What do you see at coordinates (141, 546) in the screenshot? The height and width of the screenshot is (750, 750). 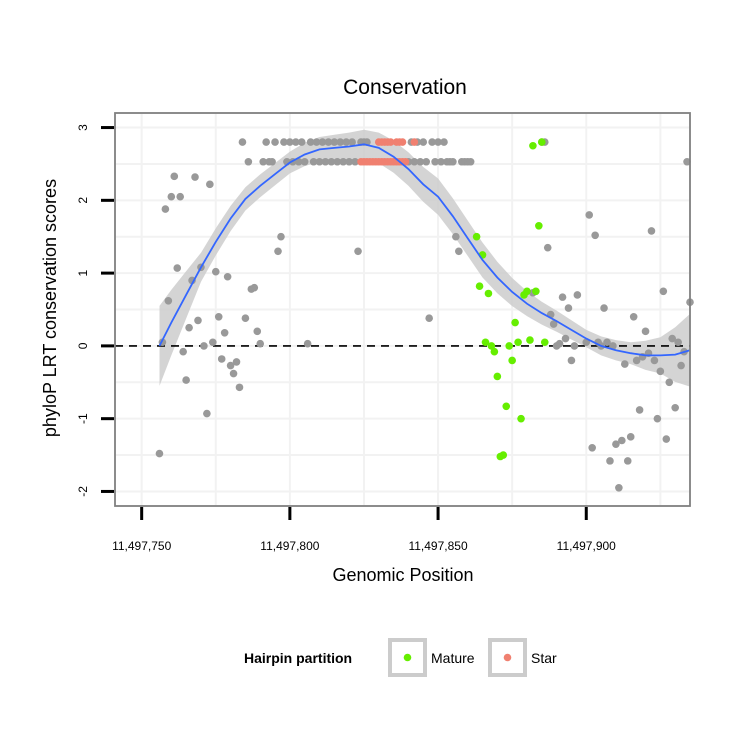 I see `x-tick-label: 11,497,750` at bounding box center [141, 546].